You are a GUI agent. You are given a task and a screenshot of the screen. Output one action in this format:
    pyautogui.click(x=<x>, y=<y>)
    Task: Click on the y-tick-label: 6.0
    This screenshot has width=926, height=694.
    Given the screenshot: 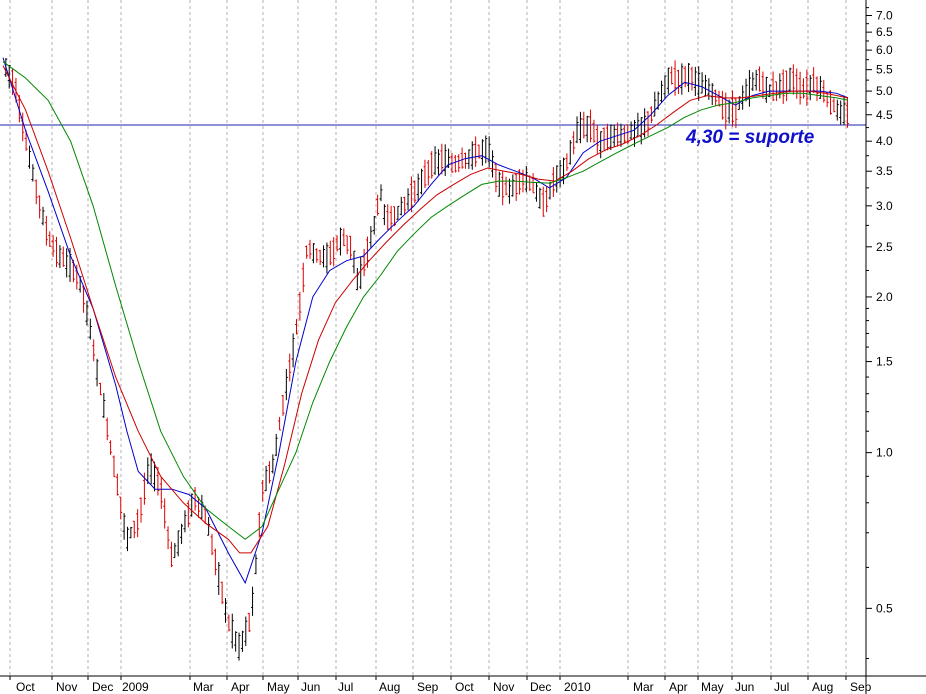 What is the action you would take?
    pyautogui.click(x=884, y=50)
    